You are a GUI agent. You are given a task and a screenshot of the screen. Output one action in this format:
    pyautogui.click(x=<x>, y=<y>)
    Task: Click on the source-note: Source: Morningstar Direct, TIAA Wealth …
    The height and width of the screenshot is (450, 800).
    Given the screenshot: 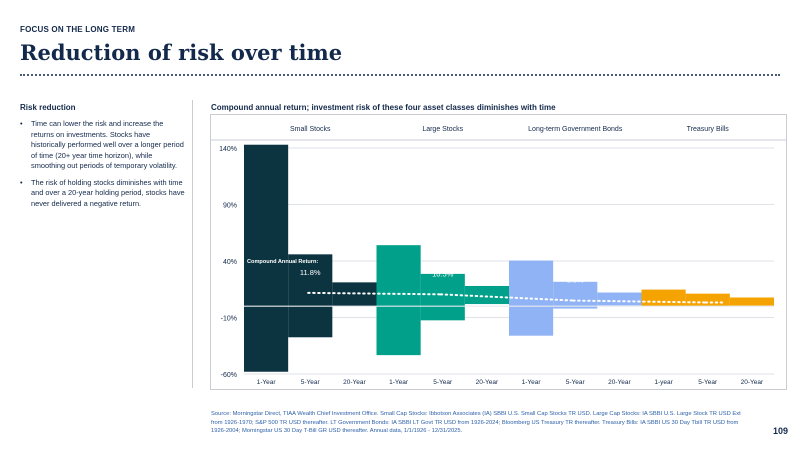 What is the action you would take?
    pyautogui.click(x=476, y=423)
    